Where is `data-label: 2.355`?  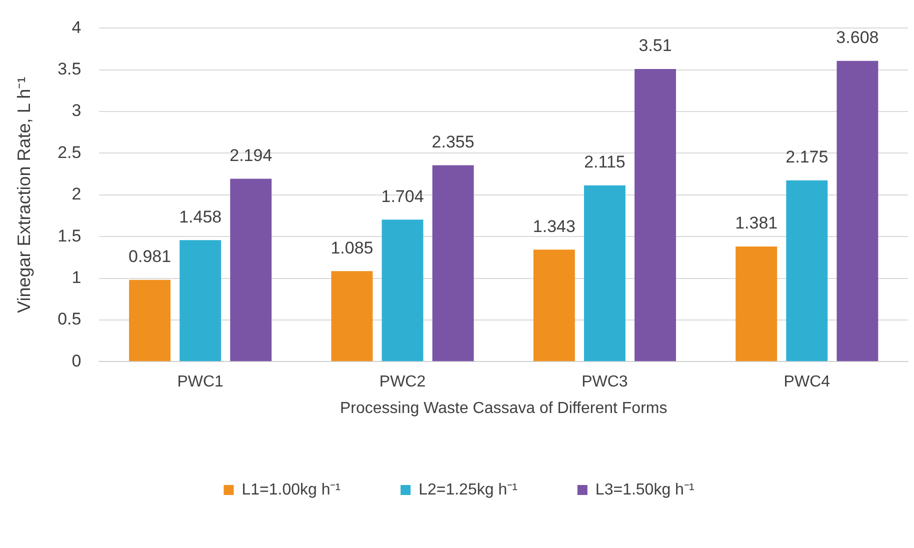 data-label: 2.355 is located at coordinates (453, 142).